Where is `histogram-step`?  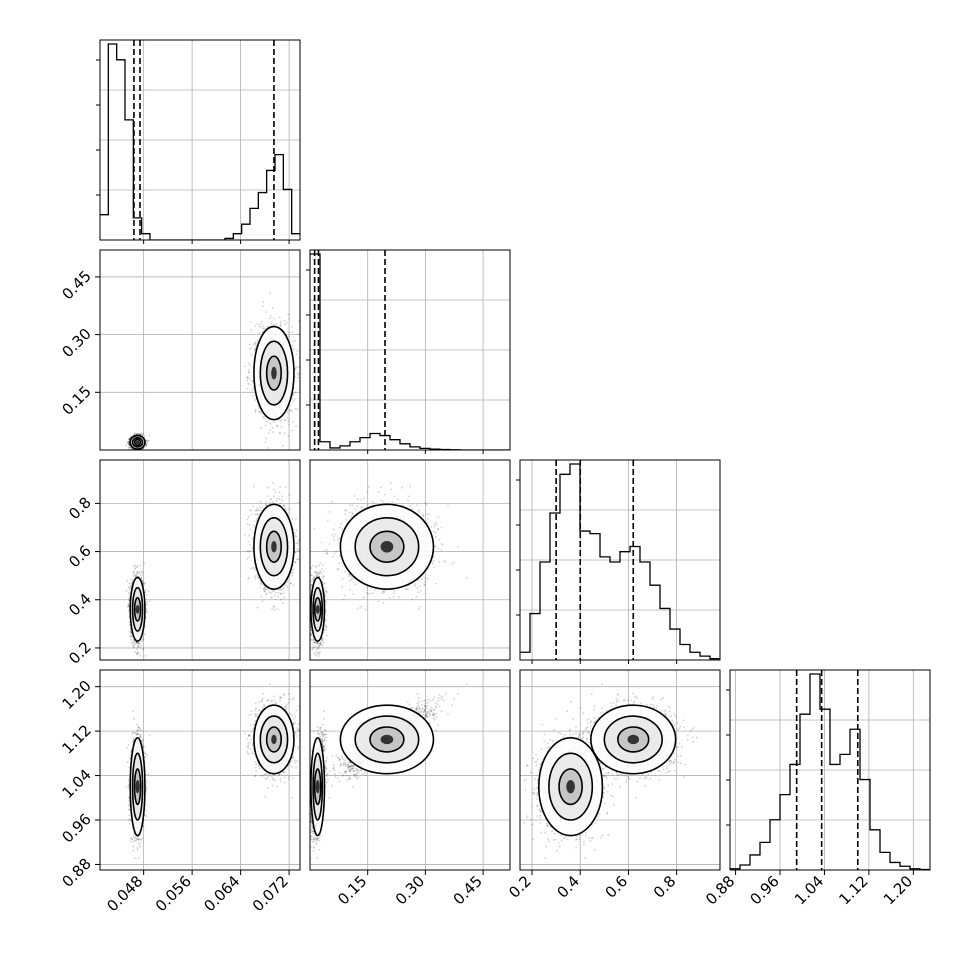
histogram-step is located at coordinates (200, 141).